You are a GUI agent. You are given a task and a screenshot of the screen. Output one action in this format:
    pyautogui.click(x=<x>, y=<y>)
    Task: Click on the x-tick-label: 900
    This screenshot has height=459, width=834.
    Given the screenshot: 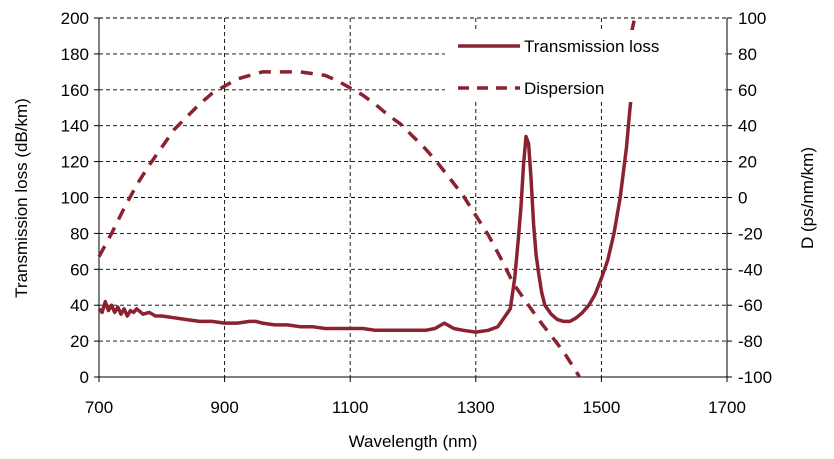 What is the action you would take?
    pyautogui.click(x=224, y=407)
    